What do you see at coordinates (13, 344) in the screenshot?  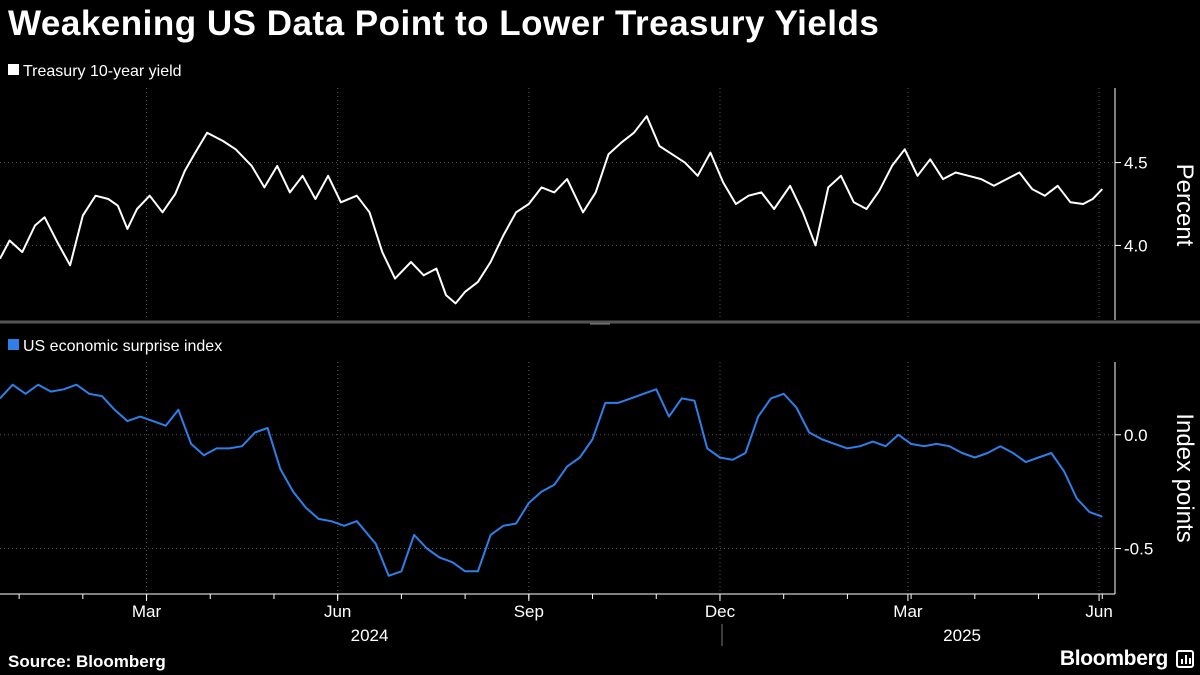 I see `legend-swatch-surprise` at bounding box center [13, 344].